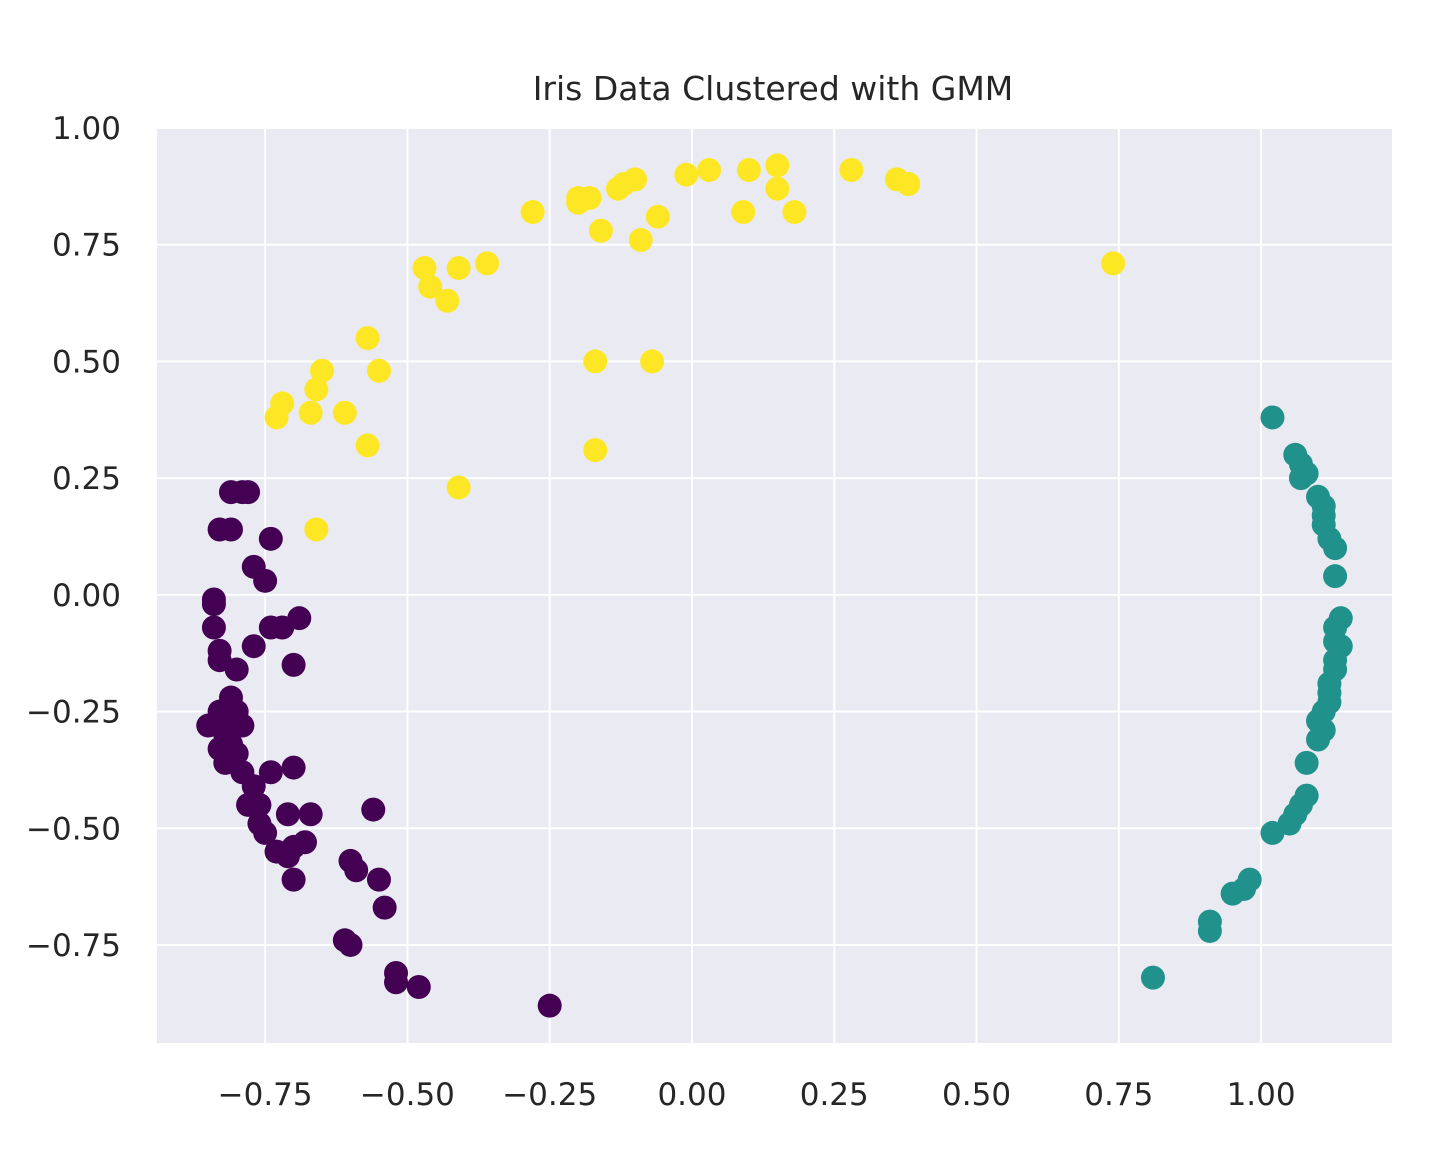 The height and width of the screenshot is (1150, 1451). Describe the element at coordinates (1261, 1095) in the screenshot. I see `x-tick-label: 1.00` at that location.